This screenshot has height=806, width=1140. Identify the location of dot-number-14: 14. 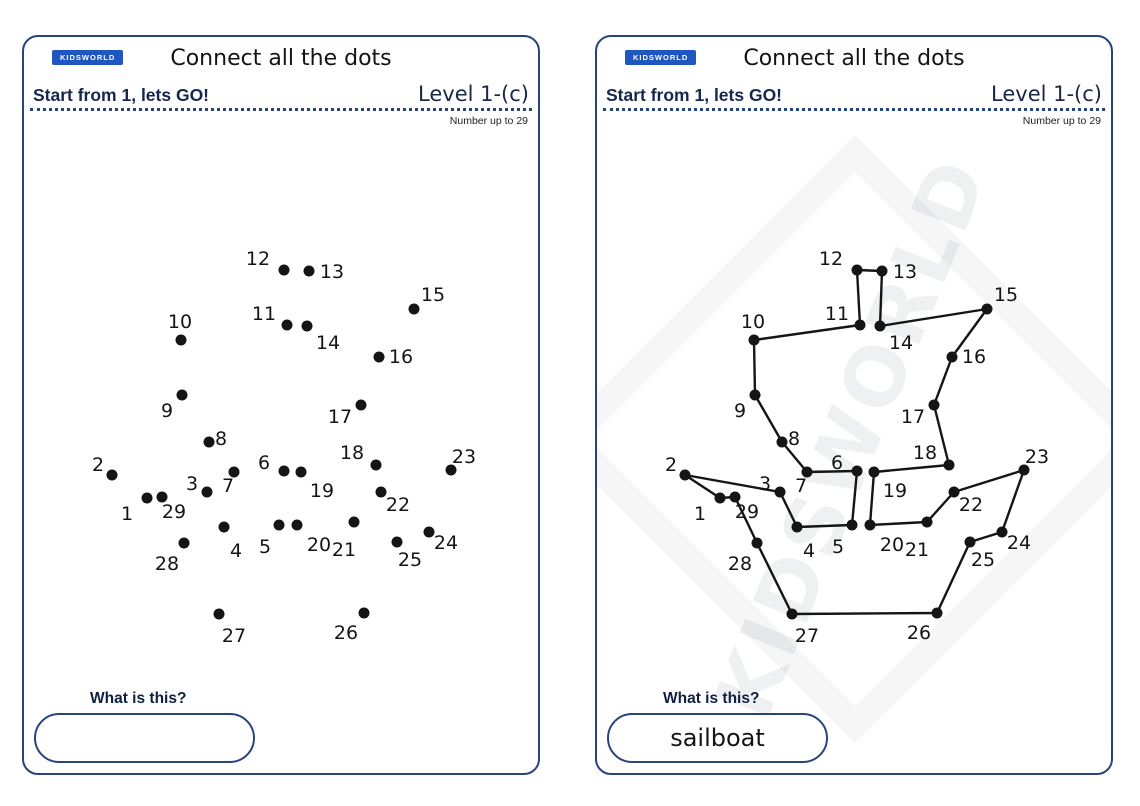
(328, 343).